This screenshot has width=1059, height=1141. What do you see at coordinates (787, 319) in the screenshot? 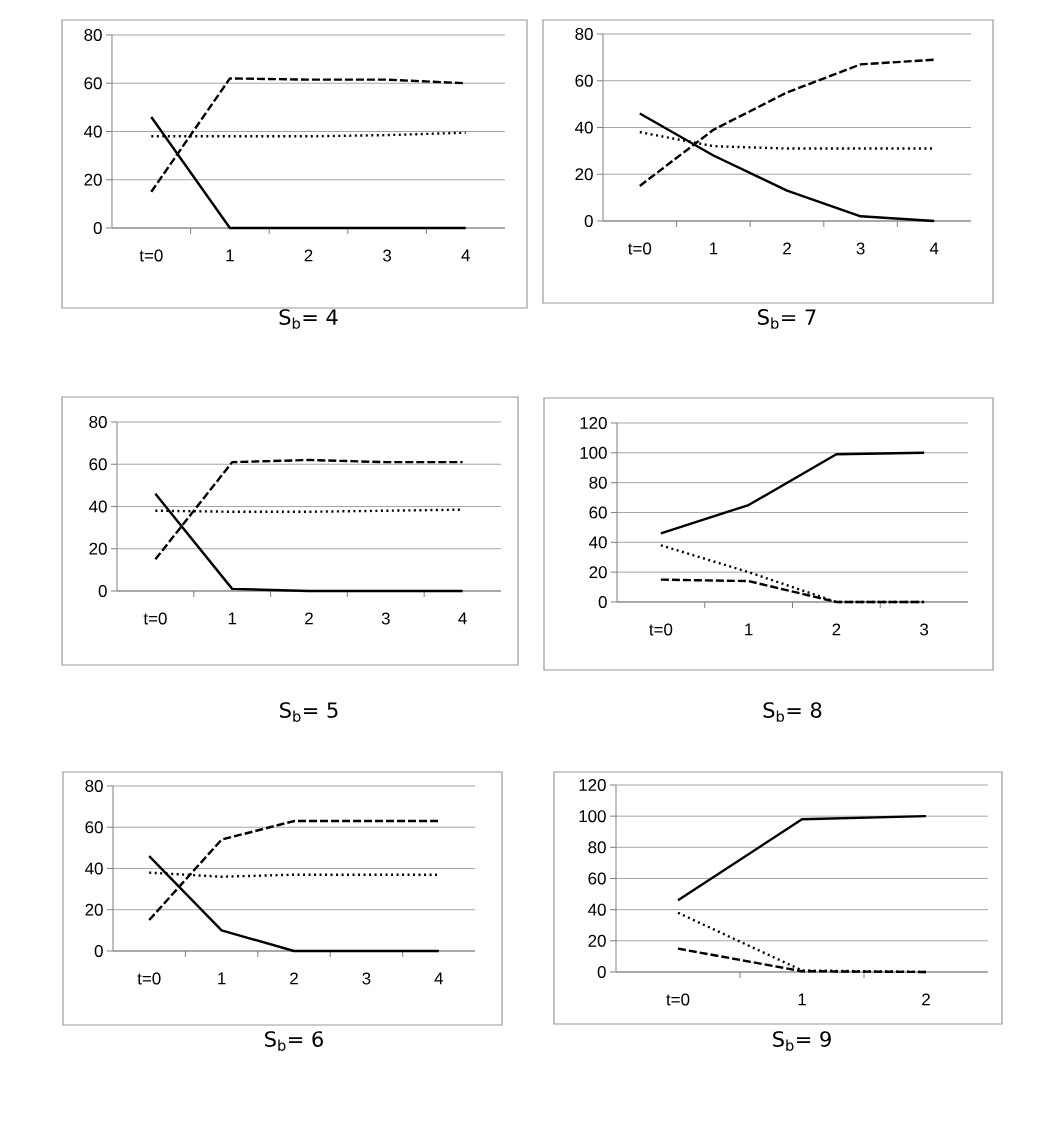
I see `text: S$_{b}$= 7` at bounding box center [787, 319].